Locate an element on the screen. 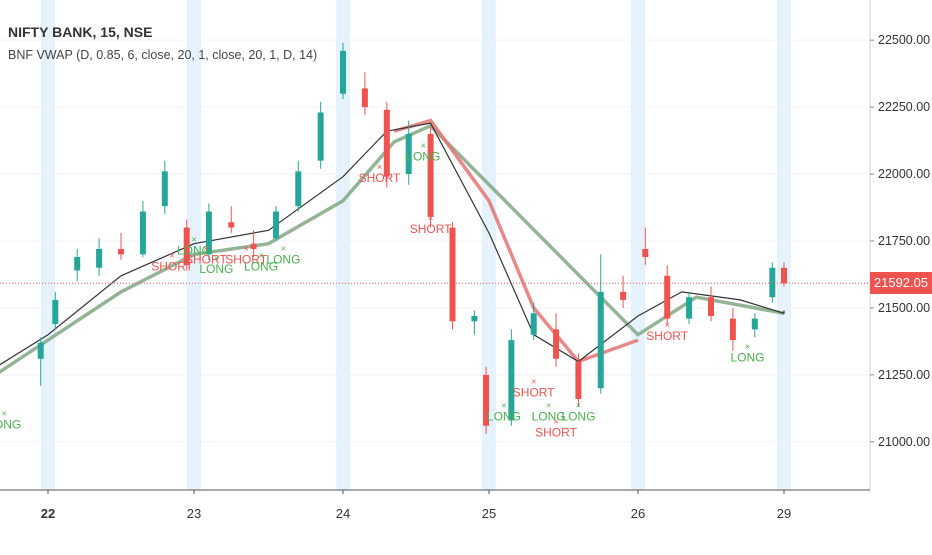 The image size is (932, 555). x-tick-label: 23 is located at coordinates (194, 513).